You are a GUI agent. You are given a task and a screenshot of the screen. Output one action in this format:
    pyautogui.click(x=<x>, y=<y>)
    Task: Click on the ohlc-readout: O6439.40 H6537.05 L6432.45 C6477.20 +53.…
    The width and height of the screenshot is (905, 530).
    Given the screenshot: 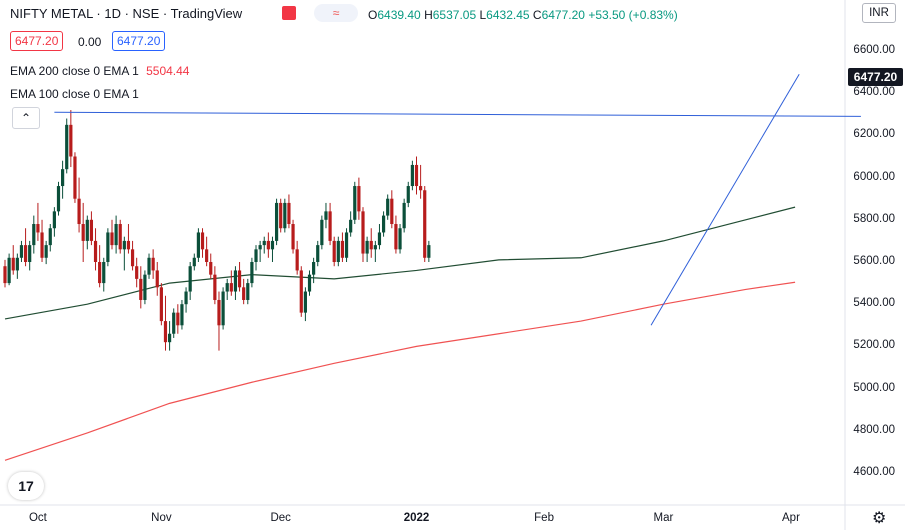 What is the action you would take?
    pyautogui.click(x=523, y=15)
    